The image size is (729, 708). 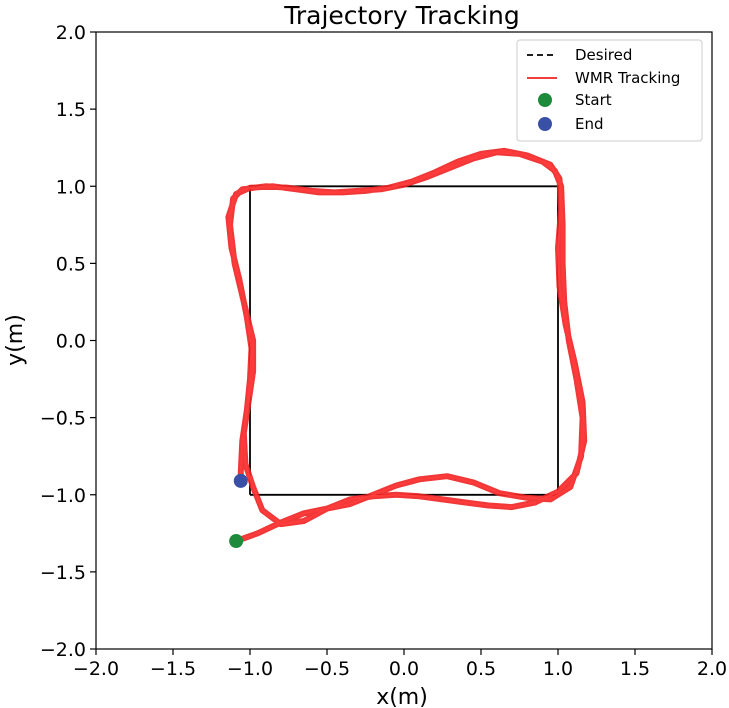 I want to click on y-tick-label: −2.0, so click(x=63, y=650).